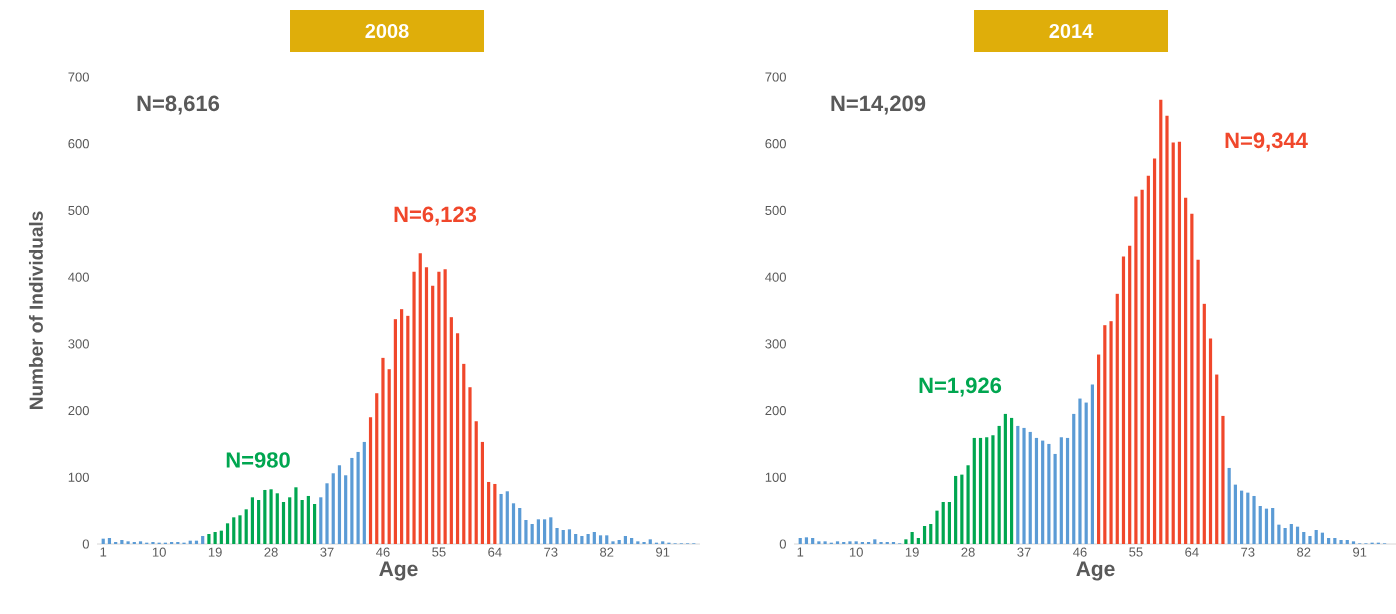  I want to click on x-tick-label: 82, so click(607, 552).